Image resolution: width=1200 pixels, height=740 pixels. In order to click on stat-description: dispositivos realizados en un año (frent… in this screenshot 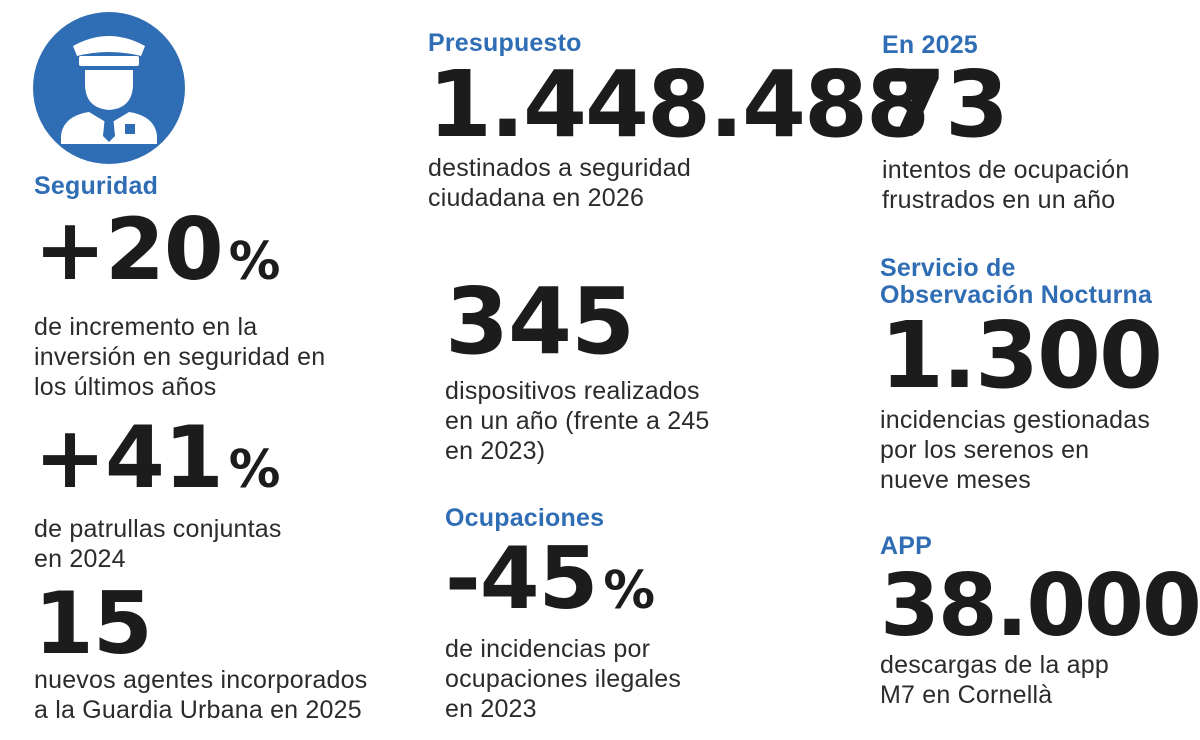, I will do `click(577, 421)`.